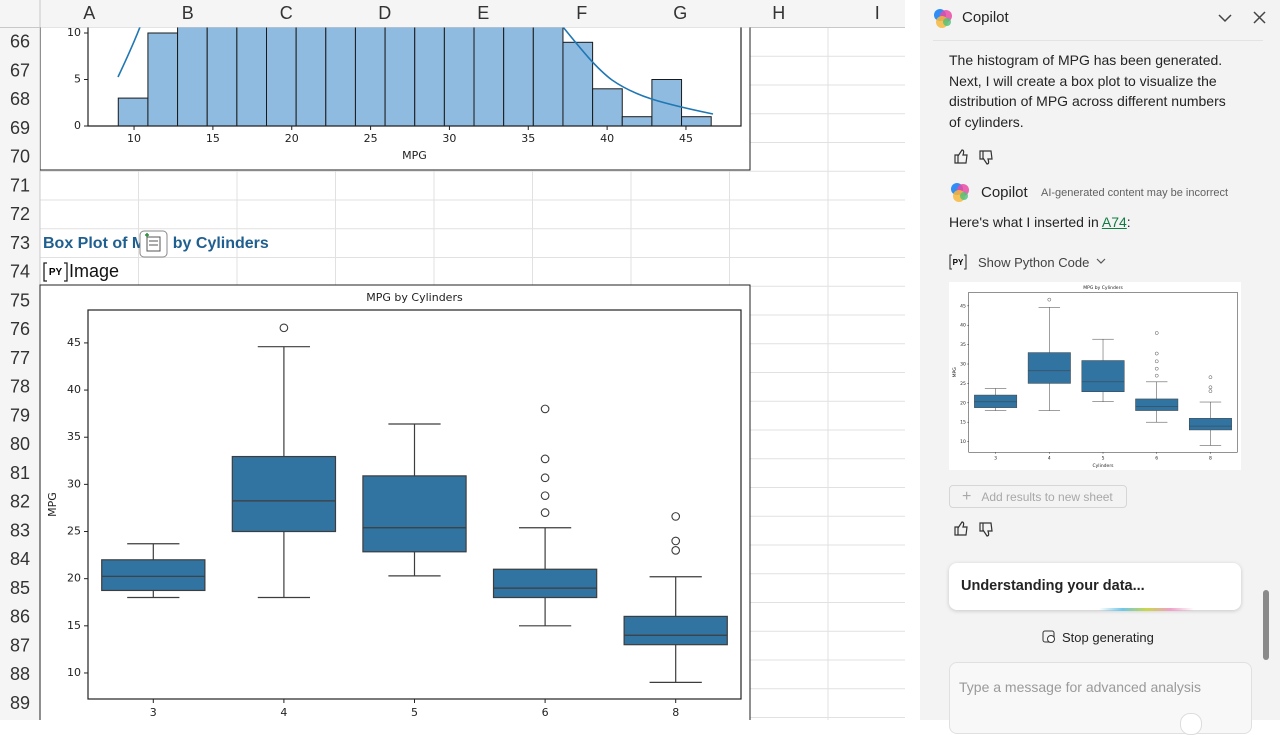 Image resolution: width=1280 pixels, height=735 pixels. I want to click on divider, so click(1098, 40).